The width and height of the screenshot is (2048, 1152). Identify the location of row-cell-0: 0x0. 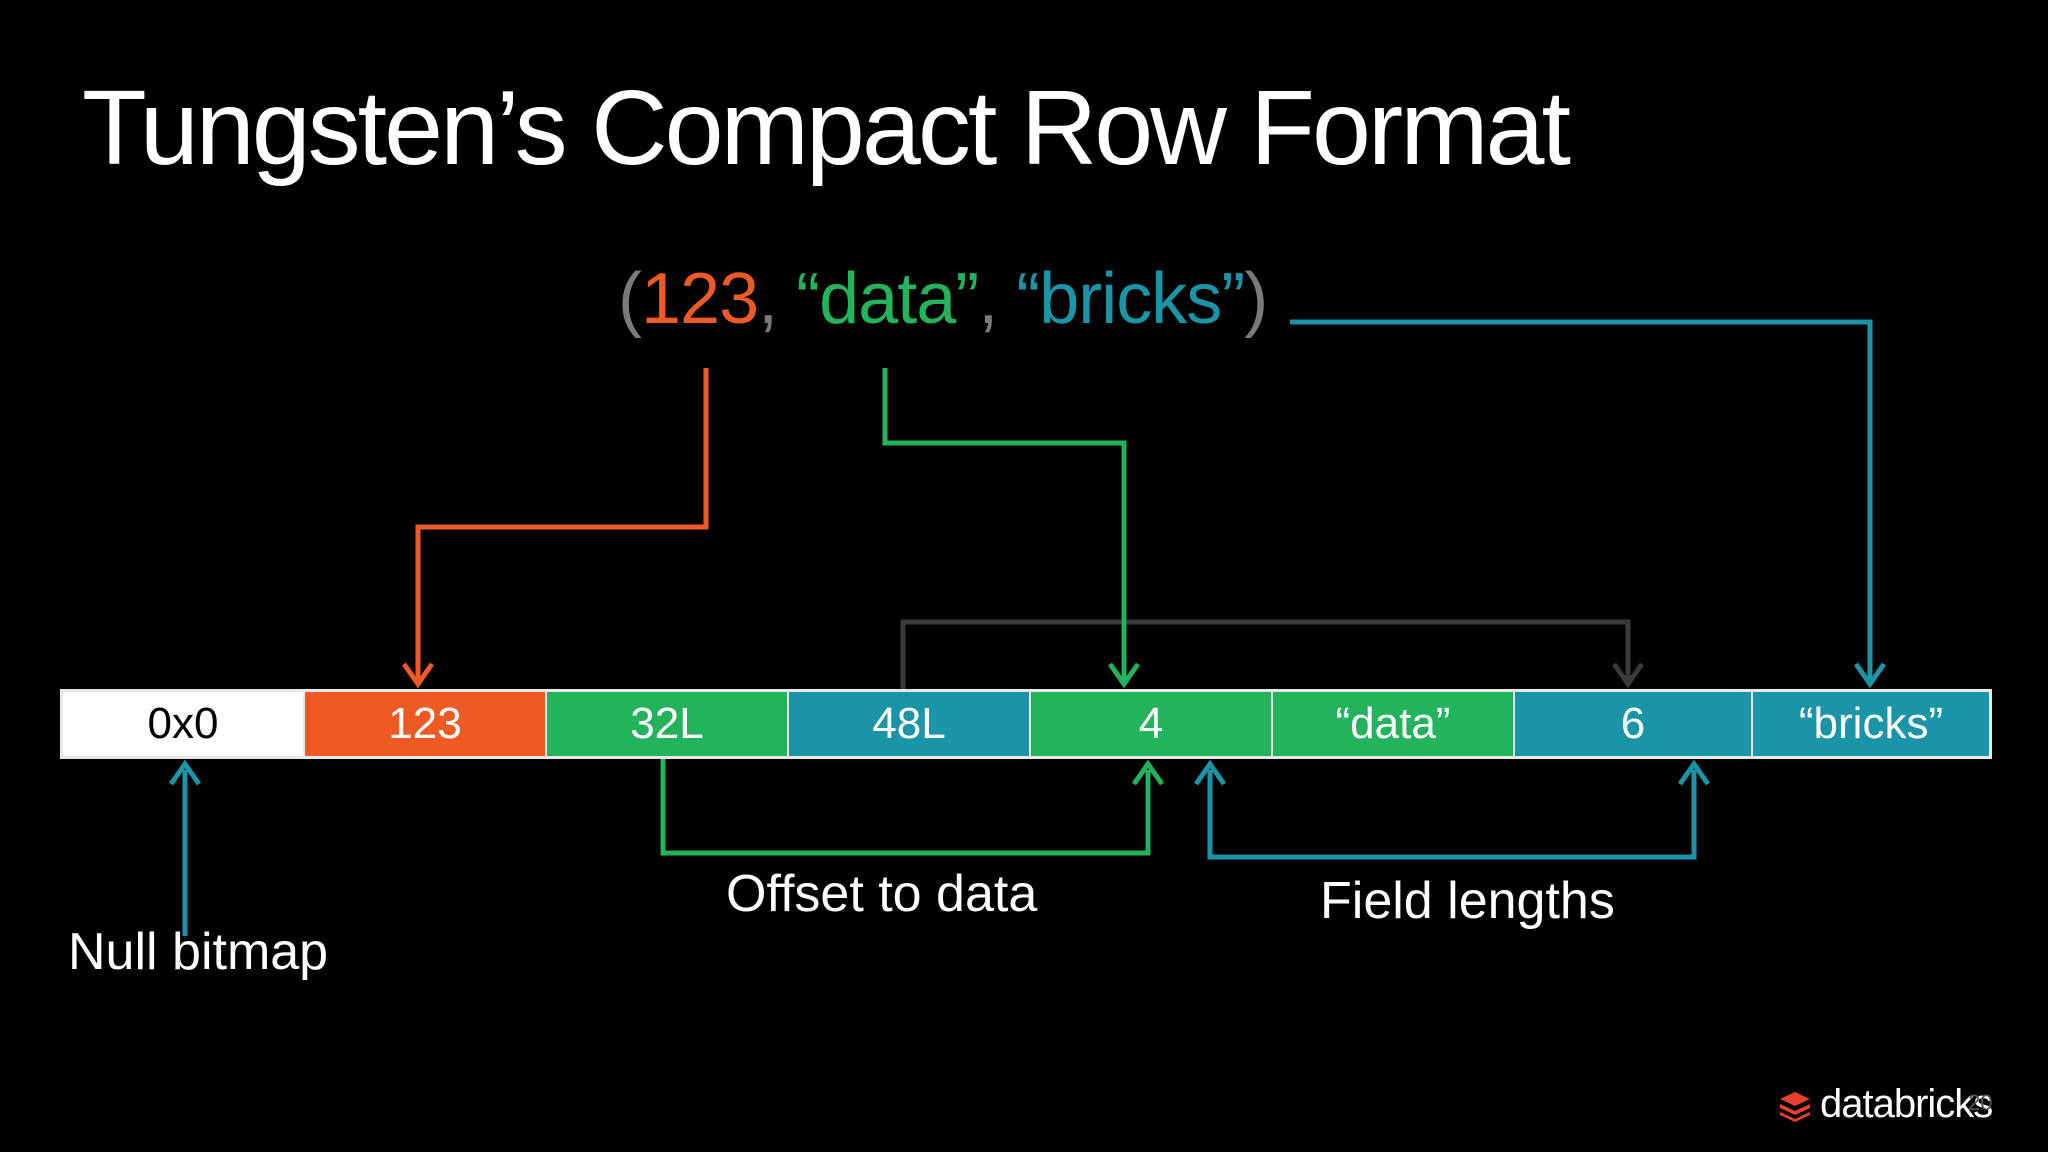
(184, 724).